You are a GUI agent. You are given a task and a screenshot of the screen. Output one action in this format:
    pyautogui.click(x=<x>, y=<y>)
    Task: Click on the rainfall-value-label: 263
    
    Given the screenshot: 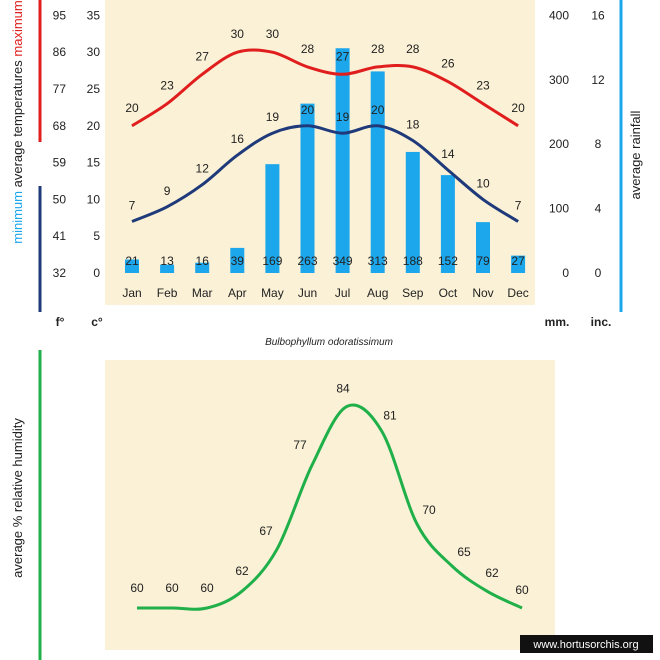 What is the action you would take?
    pyautogui.click(x=307, y=261)
    